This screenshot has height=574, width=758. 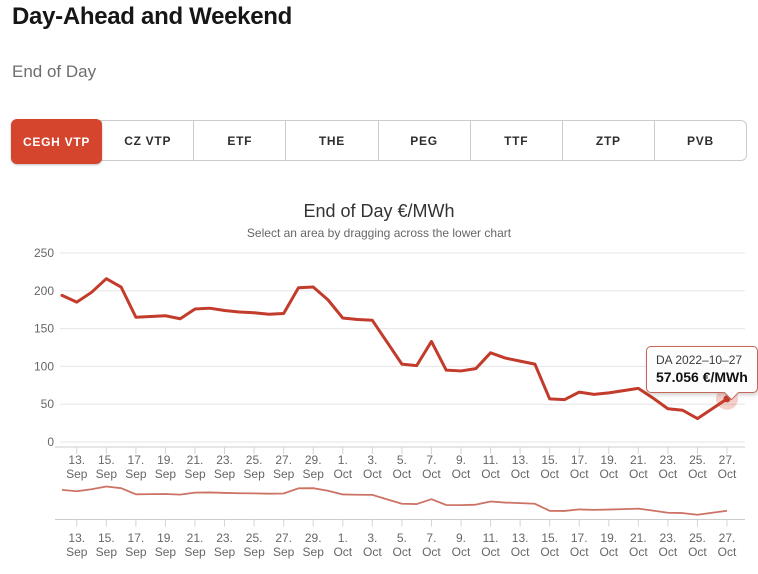 I want to click on y-axis-label: 50, so click(x=48, y=404).